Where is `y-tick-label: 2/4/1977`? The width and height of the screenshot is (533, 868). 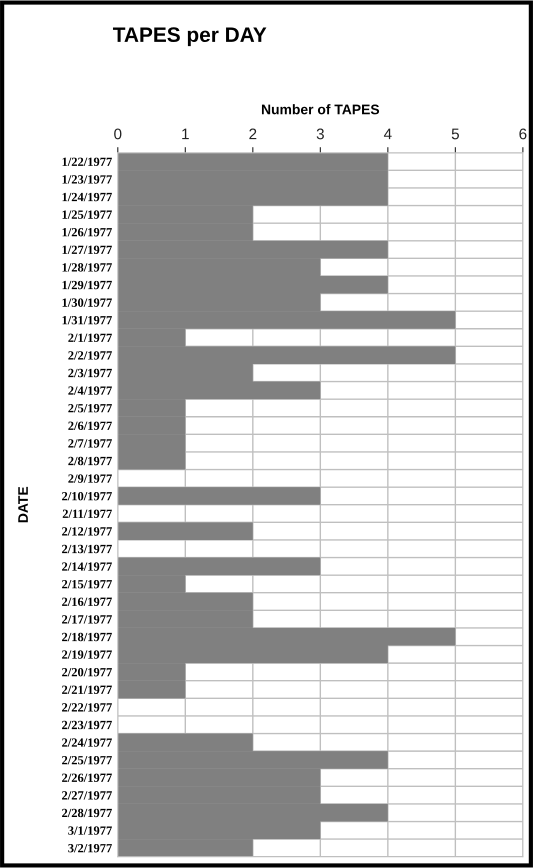
y-tick-label: 2/4/1977 is located at coordinates (90, 390).